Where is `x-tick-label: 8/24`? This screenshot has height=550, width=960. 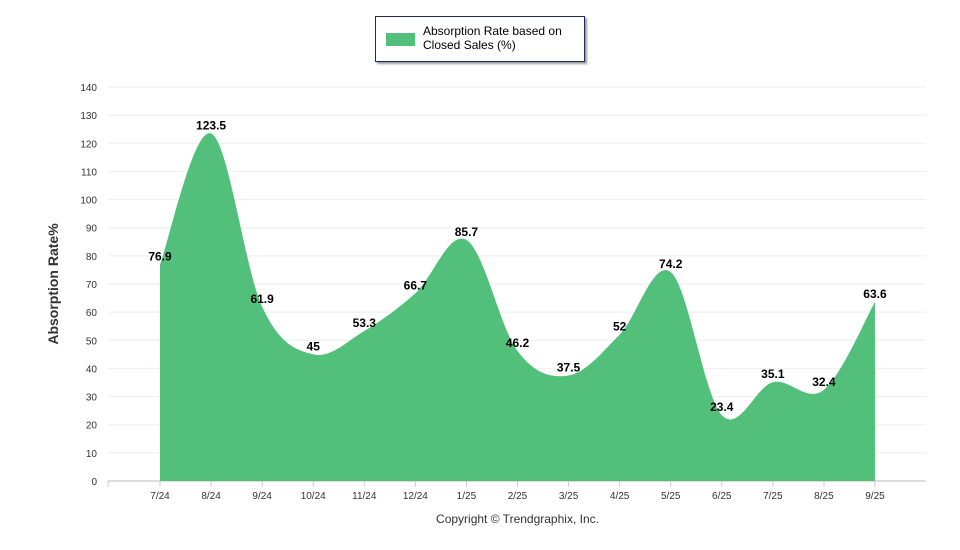 x-tick-label: 8/24 is located at coordinates (211, 496).